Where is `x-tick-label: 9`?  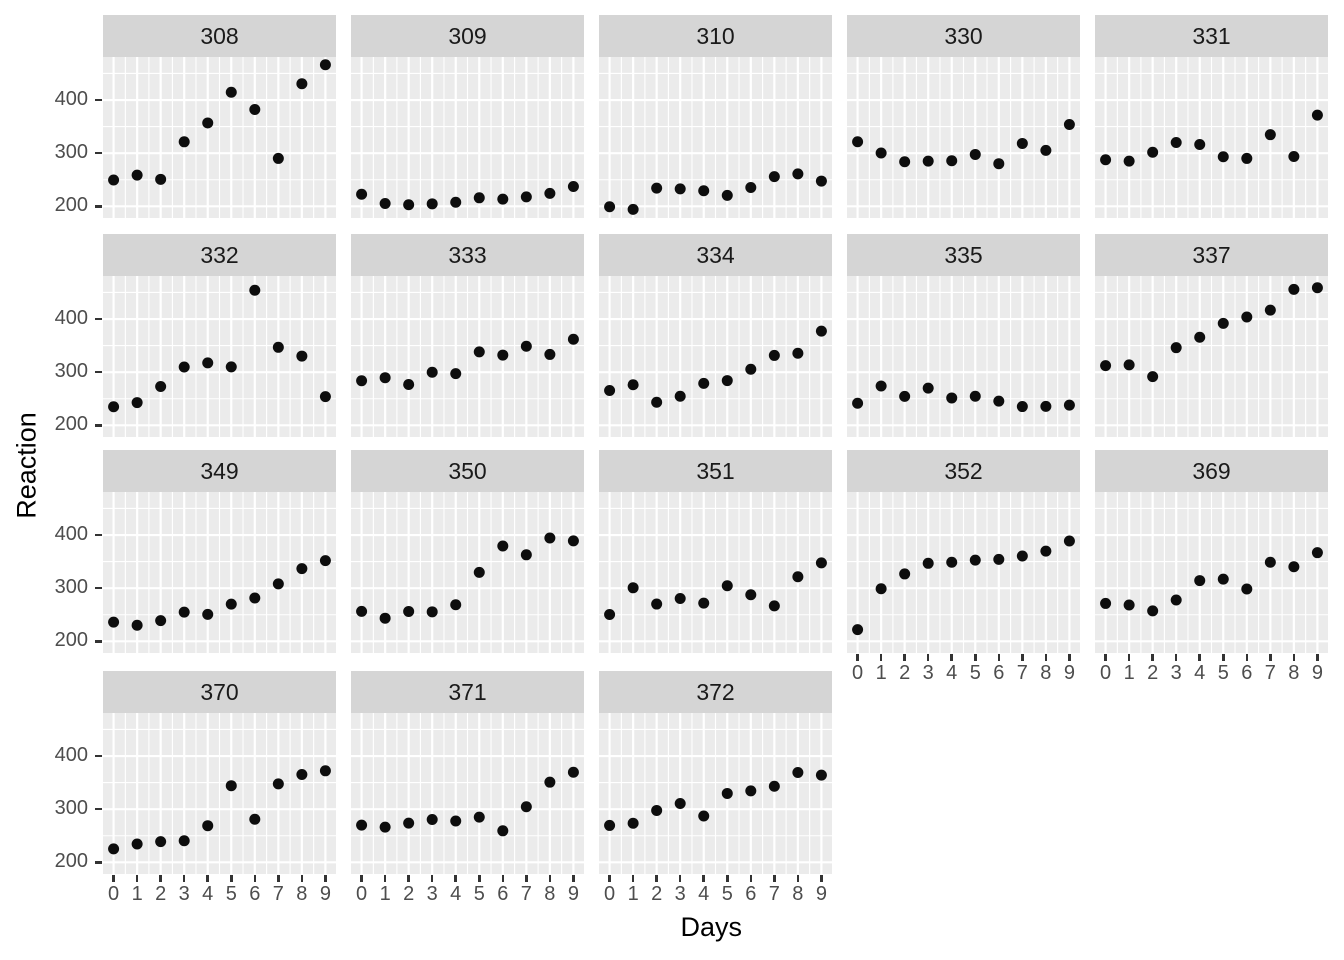 x-tick-label: 9 is located at coordinates (821, 894).